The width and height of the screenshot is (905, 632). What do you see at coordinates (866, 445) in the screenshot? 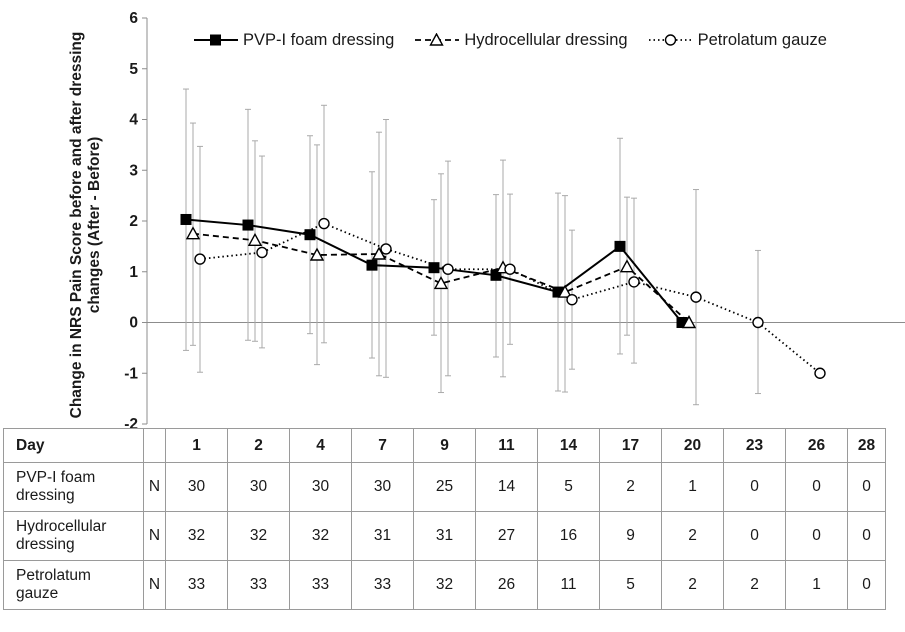
I see `header-day: 28` at bounding box center [866, 445].